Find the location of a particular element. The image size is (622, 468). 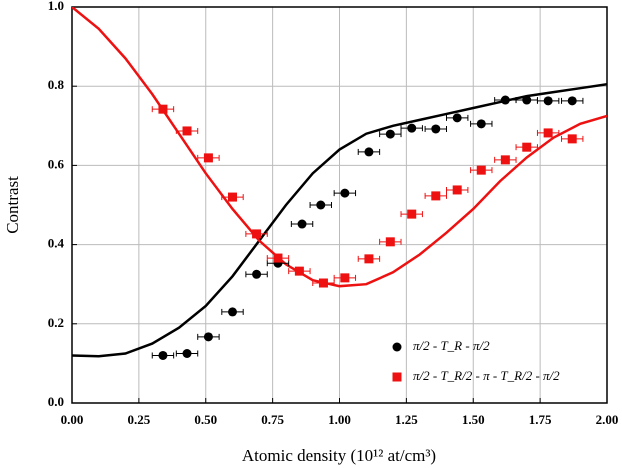

x-tick-label: 0.00 is located at coordinates (72, 419).